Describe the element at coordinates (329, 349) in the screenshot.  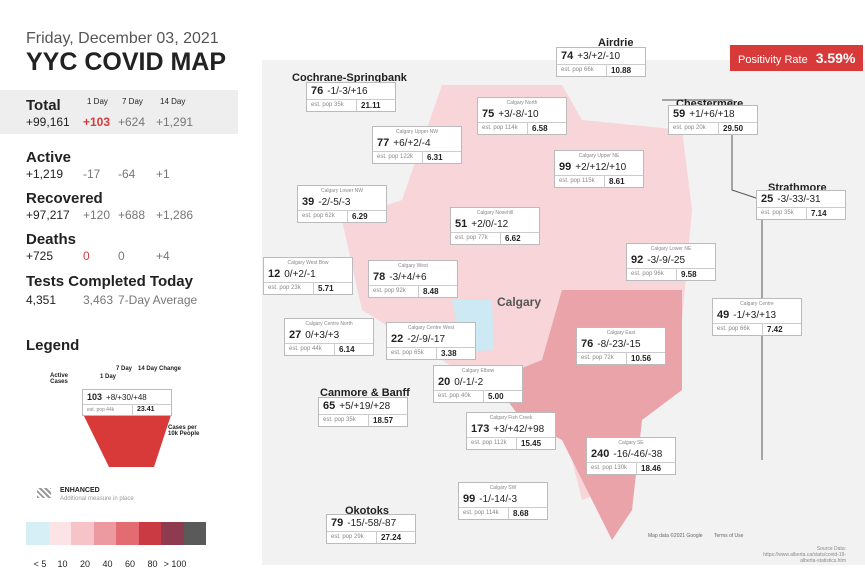
I see `box-row: est. pop 44k 6.14` at that location.